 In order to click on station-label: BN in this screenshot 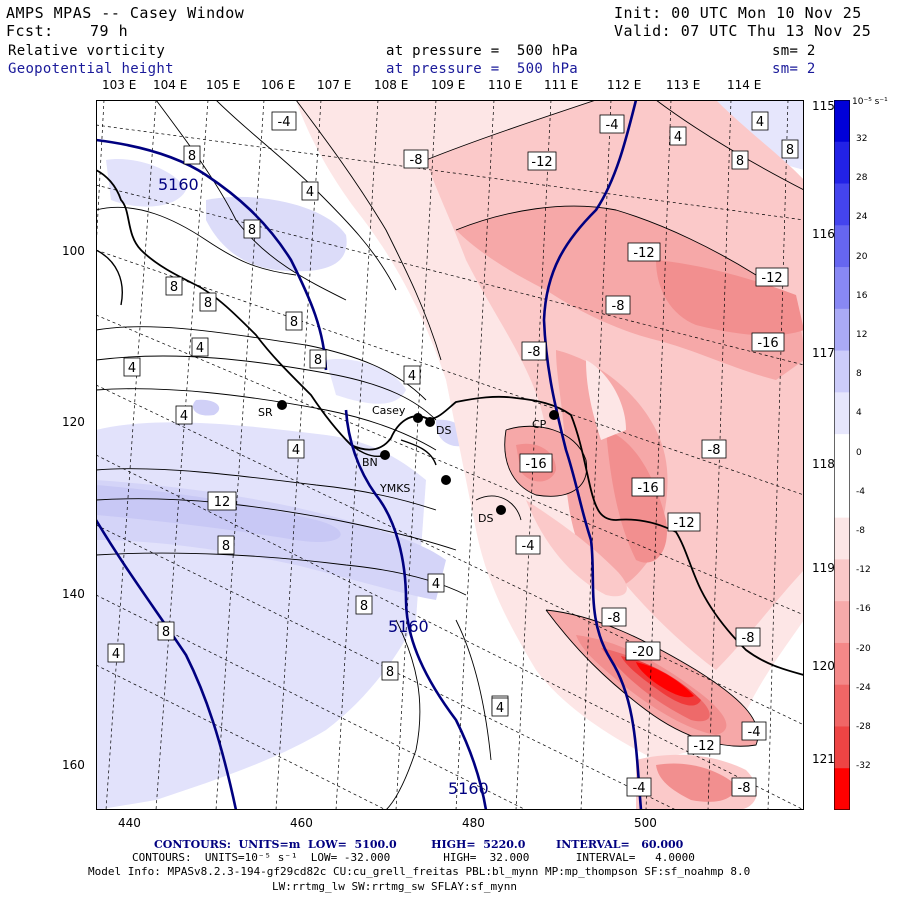, I will do `click(370, 462)`.